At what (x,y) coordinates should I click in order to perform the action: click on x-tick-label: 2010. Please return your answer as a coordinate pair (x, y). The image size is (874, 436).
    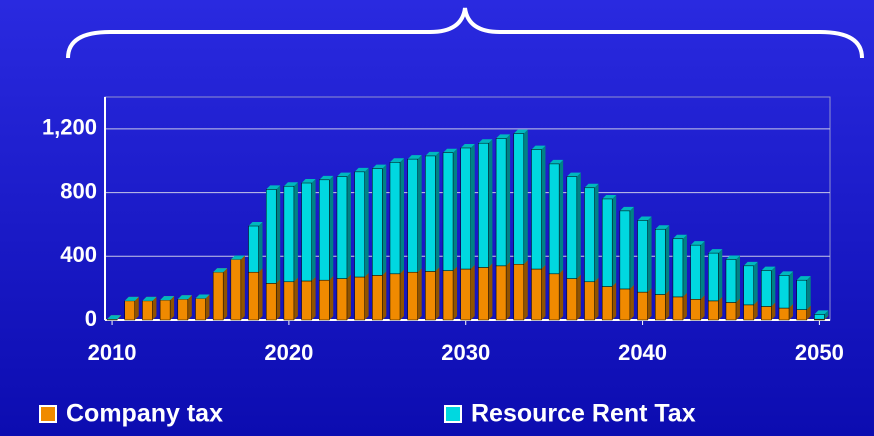
    Looking at the image, I should click on (112, 352).